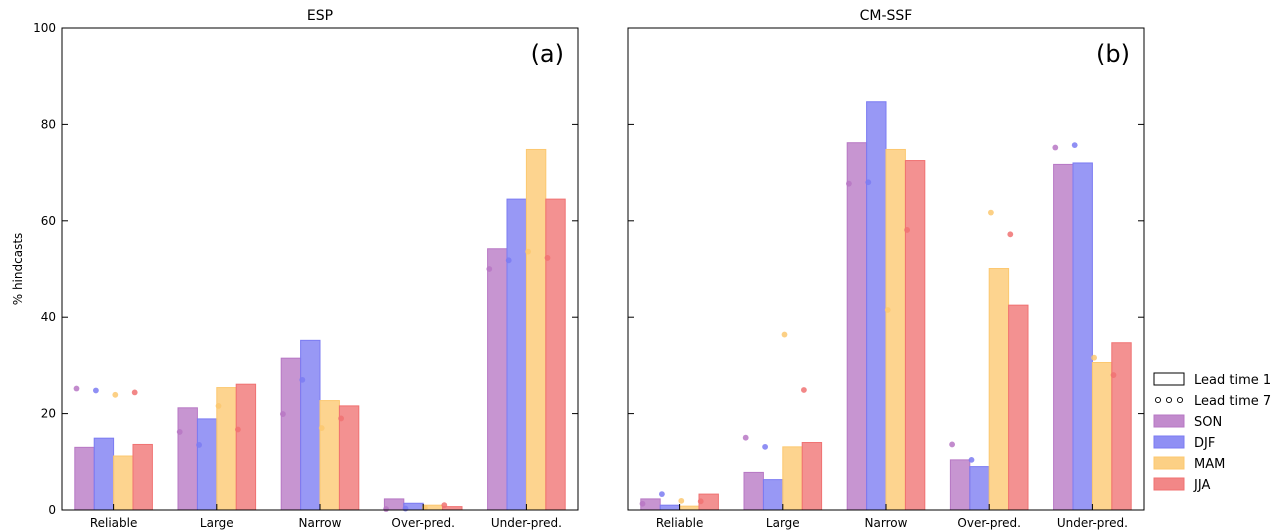 Image resolution: width=1288 pixels, height=532 pixels. I want to click on chart-title: CM-SSF, so click(886, 16).